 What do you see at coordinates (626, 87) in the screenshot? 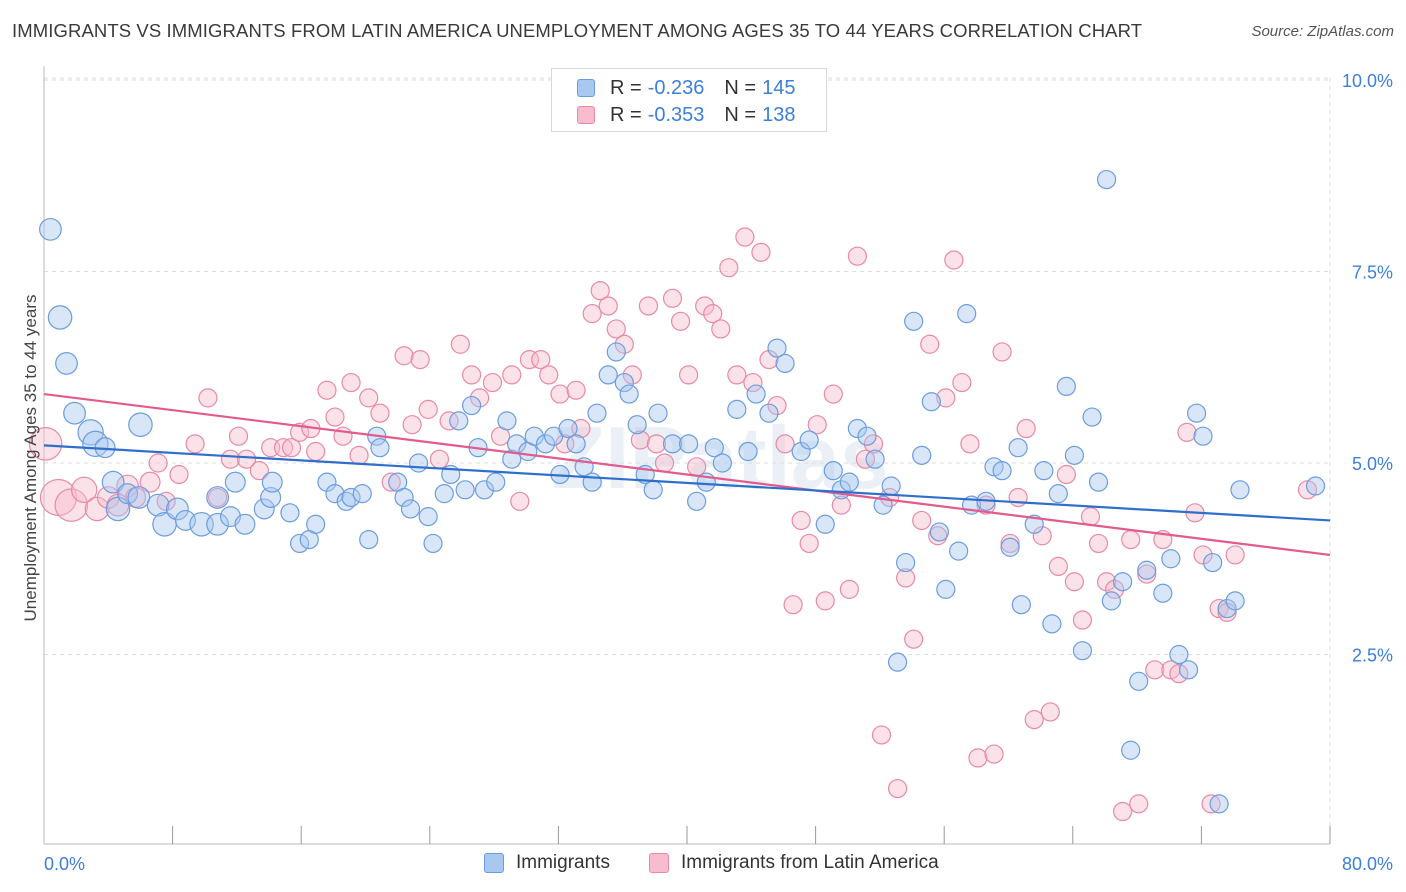
I see `r-label: R =` at bounding box center [626, 87].